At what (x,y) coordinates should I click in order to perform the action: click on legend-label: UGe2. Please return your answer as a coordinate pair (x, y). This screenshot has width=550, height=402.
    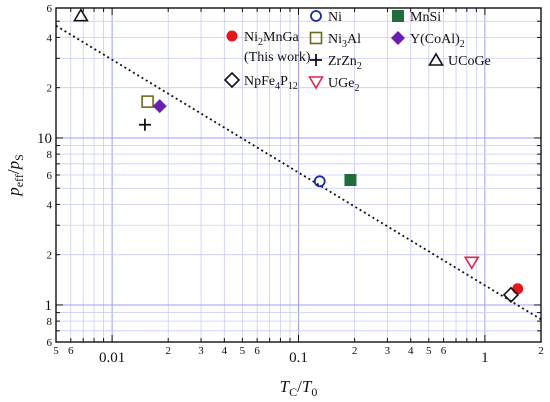
    Looking at the image, I should click on (343, 85).